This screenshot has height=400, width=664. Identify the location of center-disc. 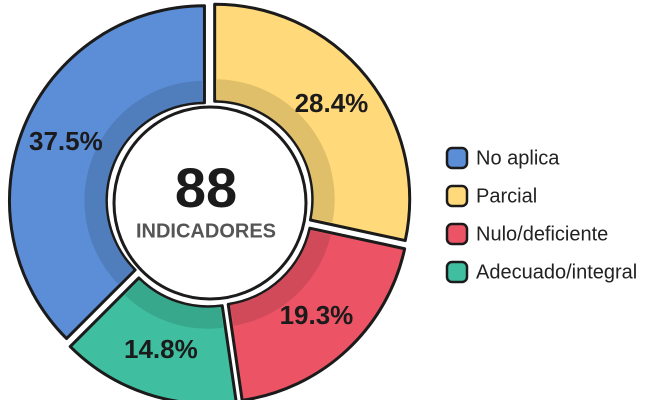
(210, 203).